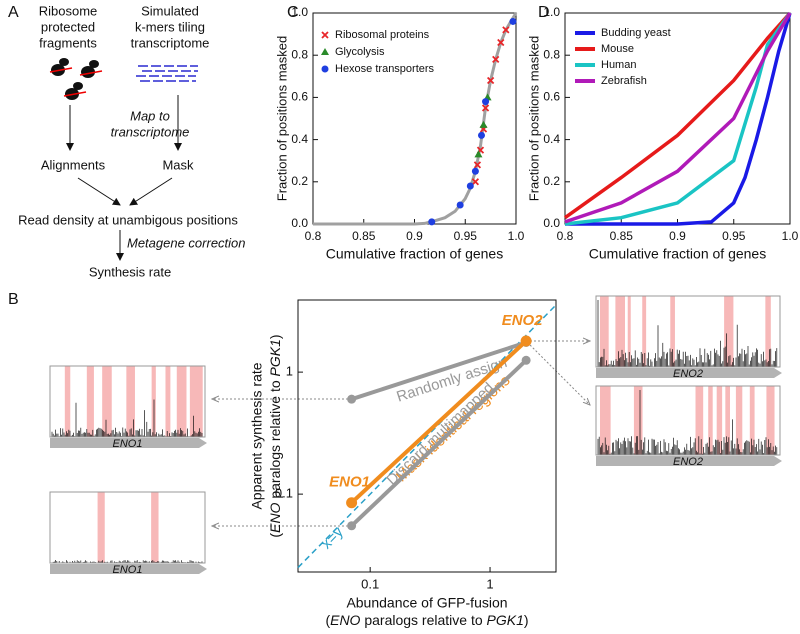  What do you see at coordinates (284, 493) in the screenshot?
I see `y-tick-label: 0.1` at bounding box center [284, 493].